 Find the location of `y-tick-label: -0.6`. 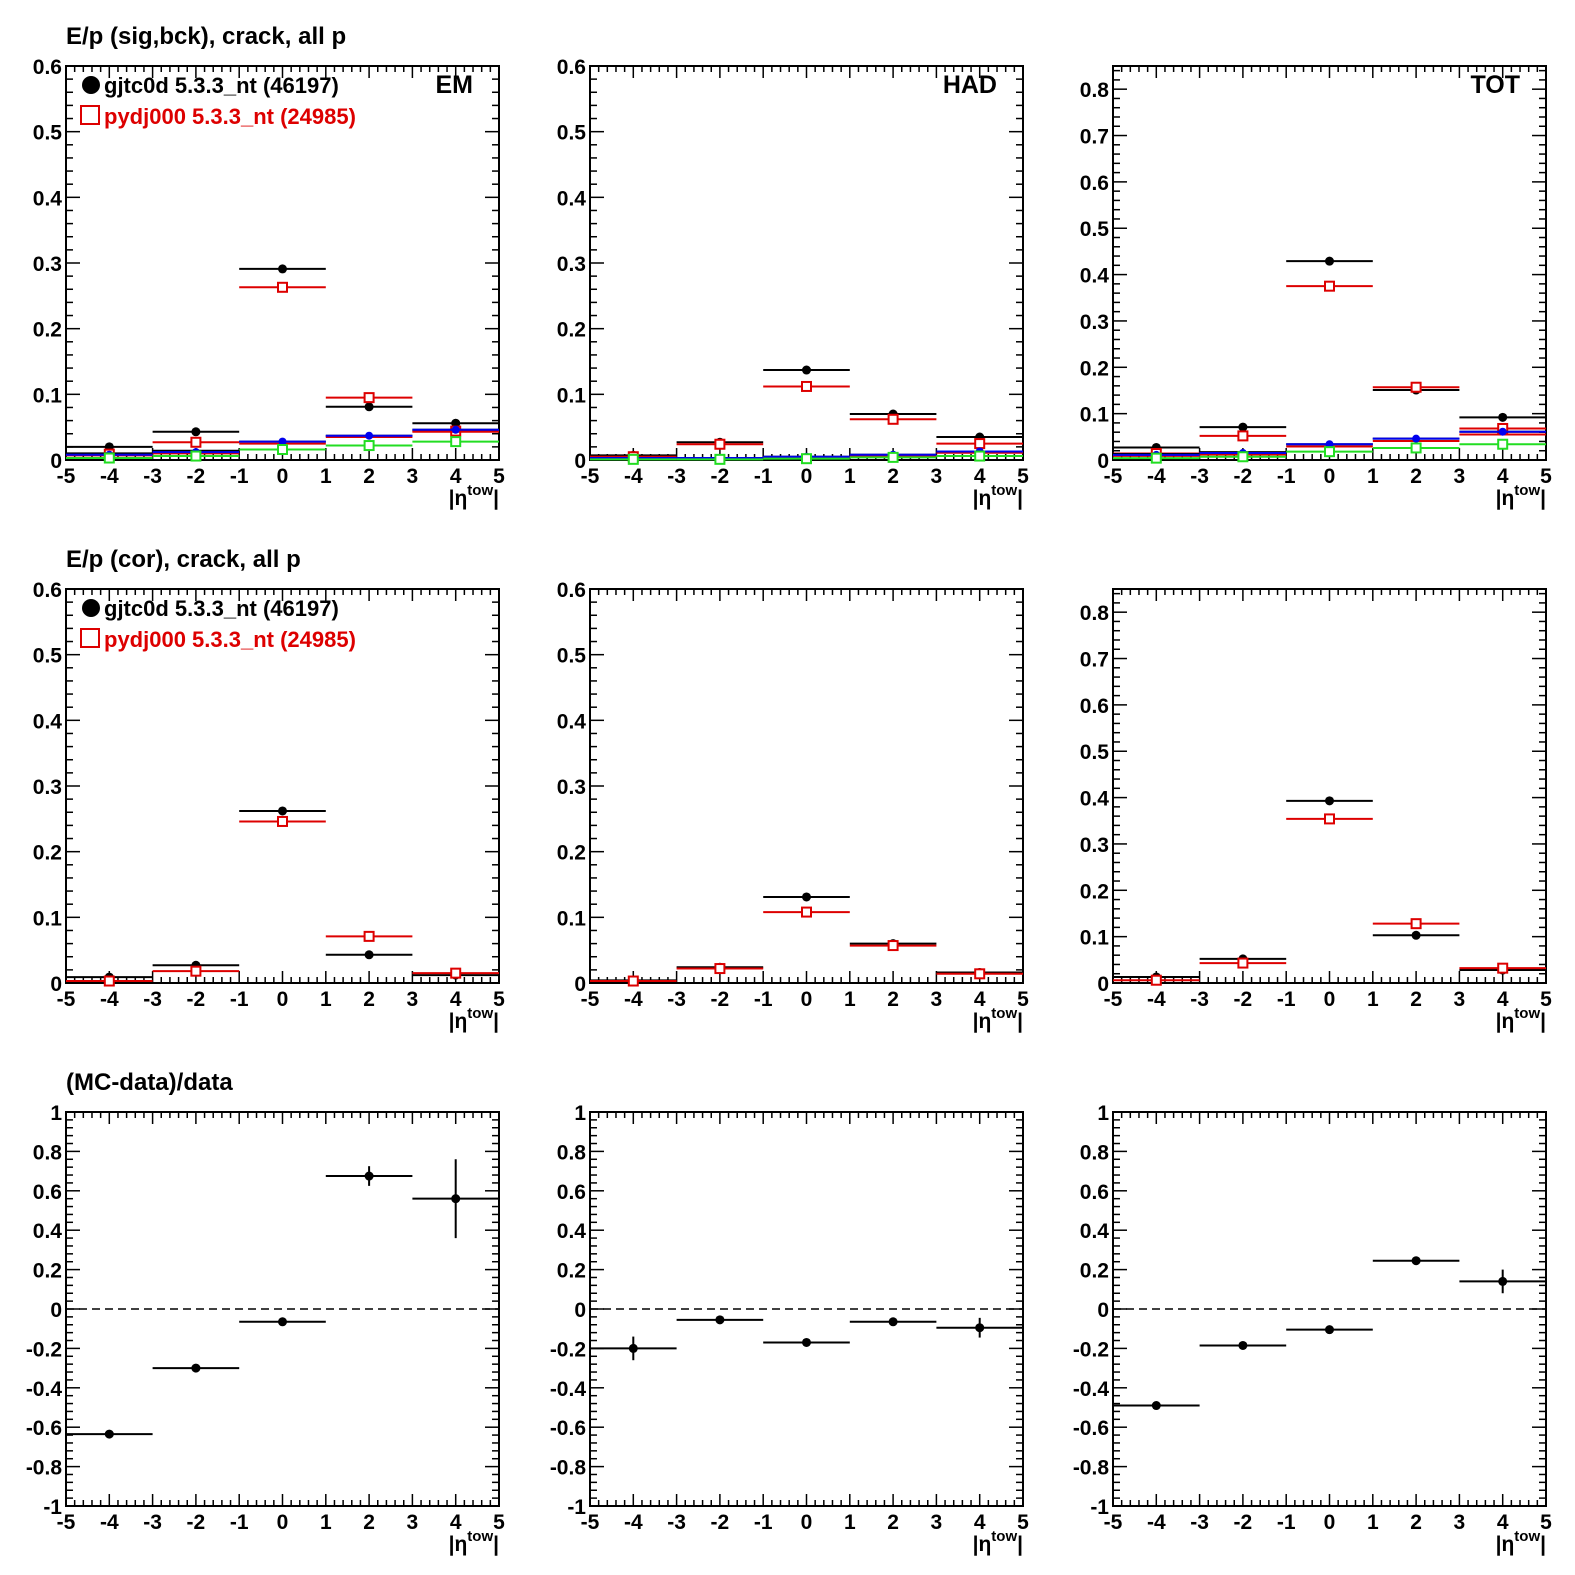

y-tick-label: -0.6 is located at coordinates (1091, 1428).